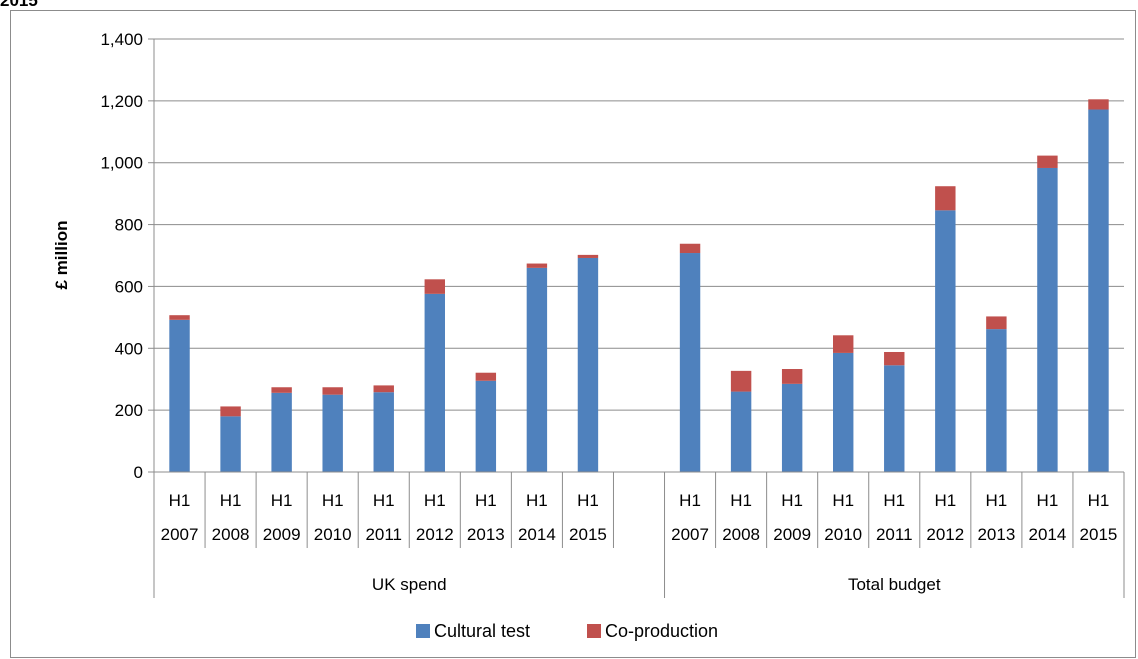  I want to click on group-label: UK spend, so click(409, 584).